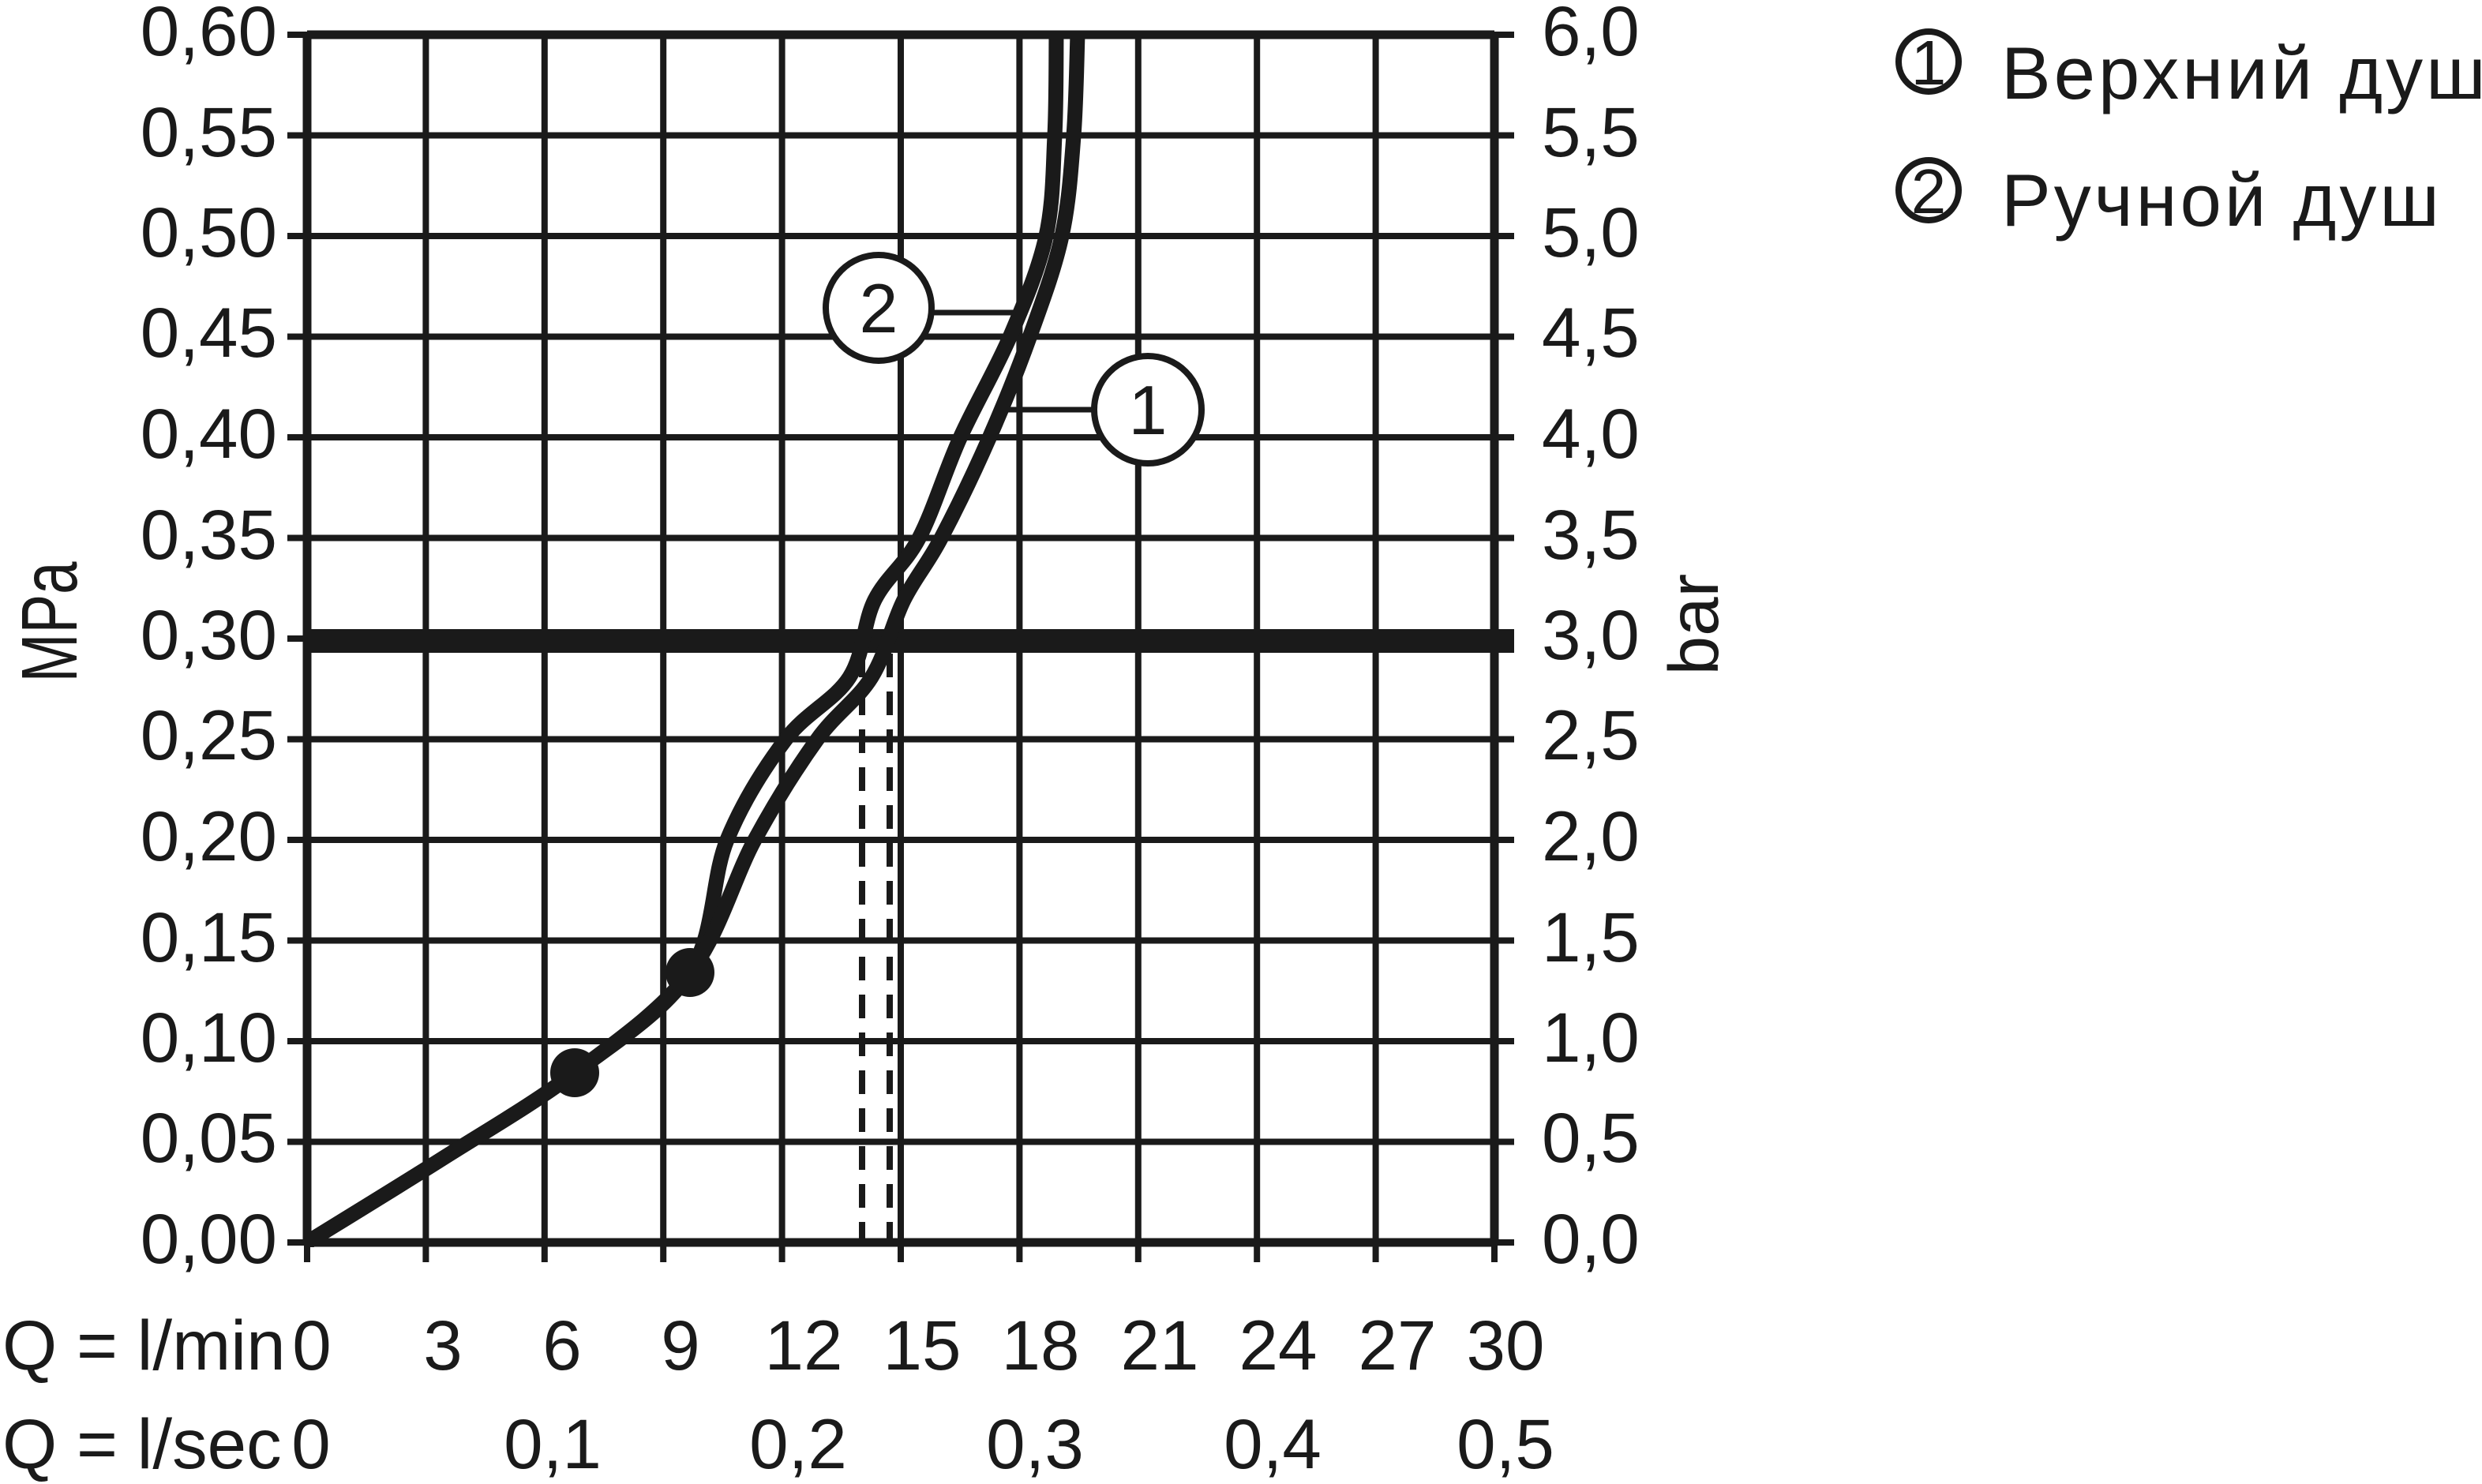 Image resolution: width=2482 pixels, height=1484 pixels. I want to click on svg-text: 4,5, so click(1591, 332).